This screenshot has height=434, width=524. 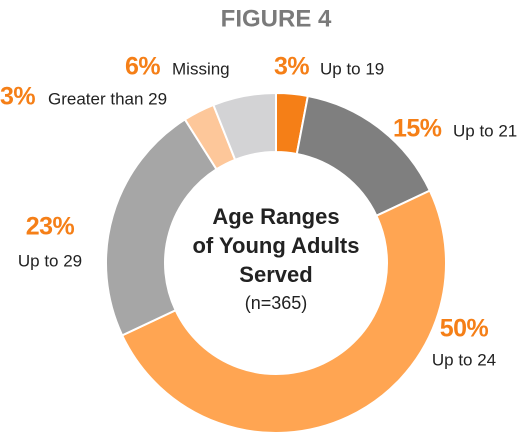 What do you see at coordinates (142, 67) in the screenshot?
I see `value-label: 6%` at bounding box center [142, 67].